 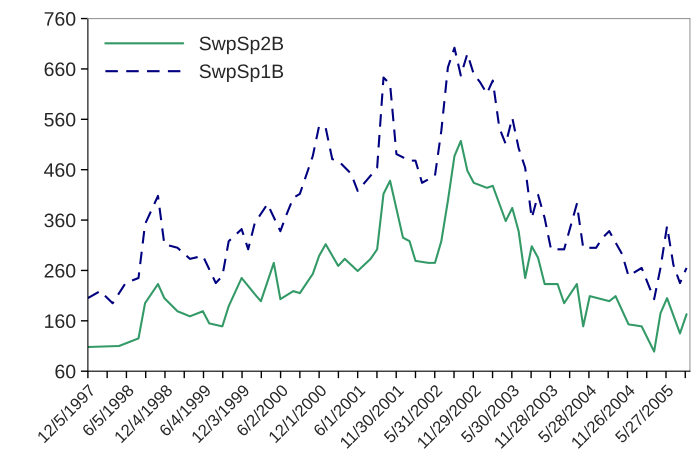 I want to click on y-tick-label: 360, so click(x=60, y=221).